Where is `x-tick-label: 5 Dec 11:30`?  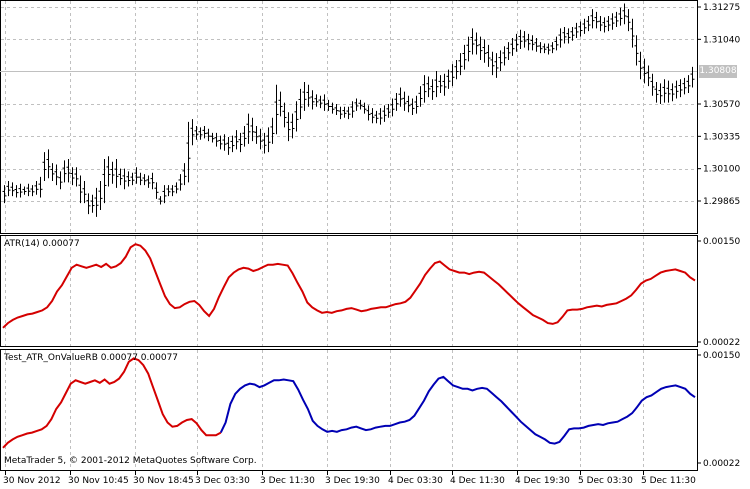 x-tick-label: 5 Dec 11:30 is located at coordinates (668, 481).